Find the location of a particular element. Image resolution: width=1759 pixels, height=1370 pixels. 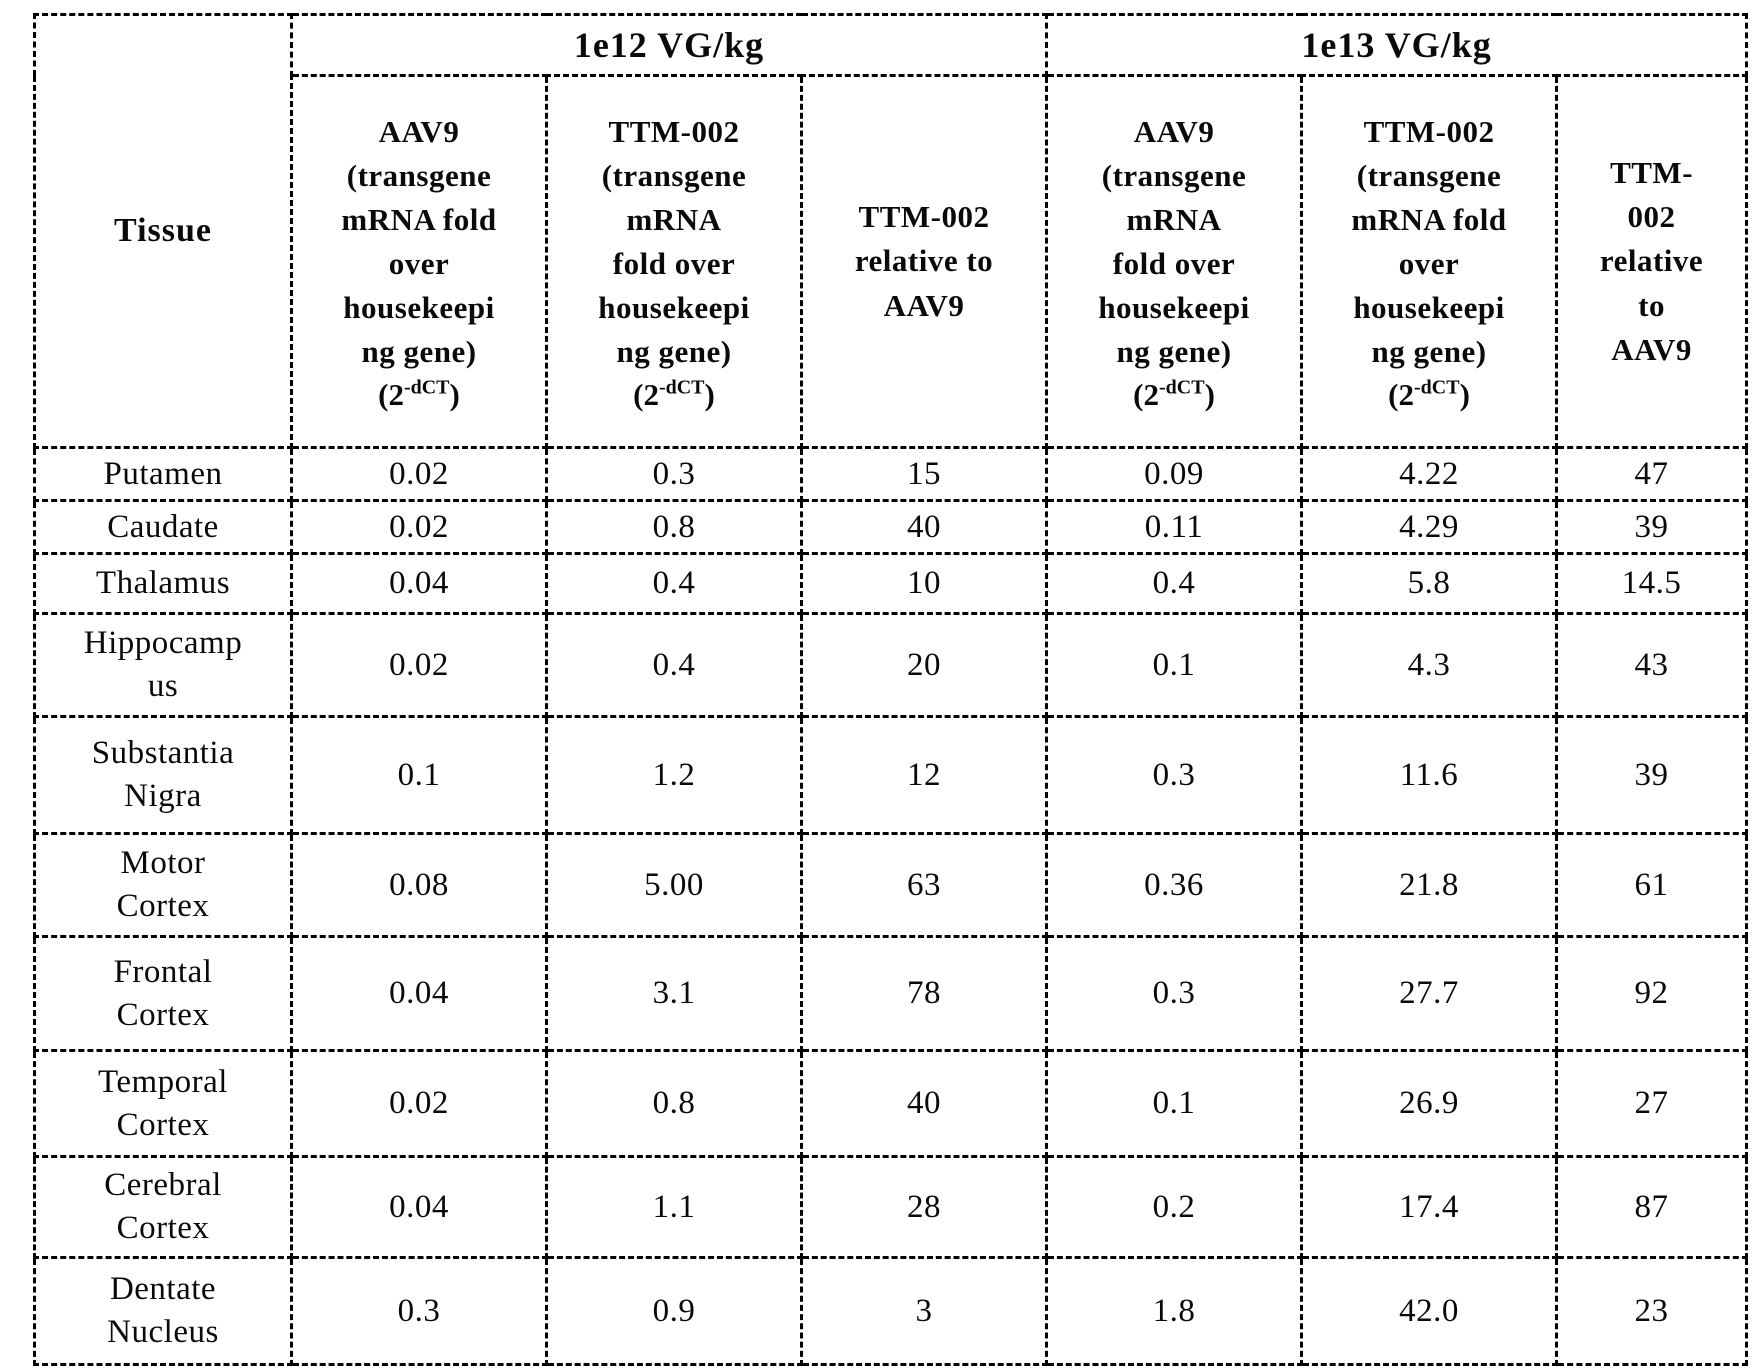

value-cell: 14.5 is located at coordinates (1652, 583).